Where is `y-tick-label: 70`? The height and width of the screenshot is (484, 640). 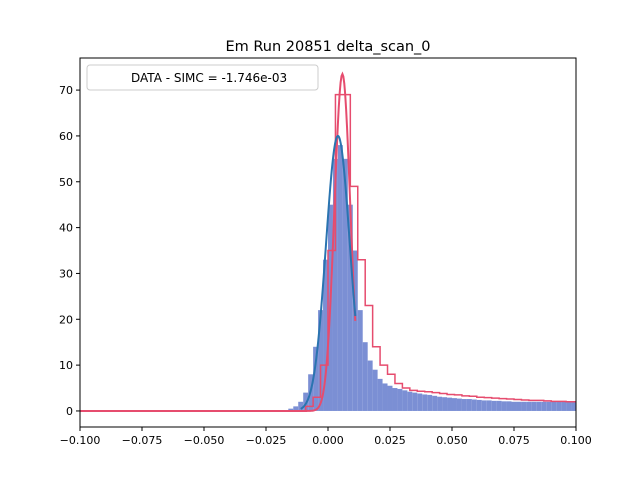
y-tick-label: 70 is located at coordinates (66, 90).